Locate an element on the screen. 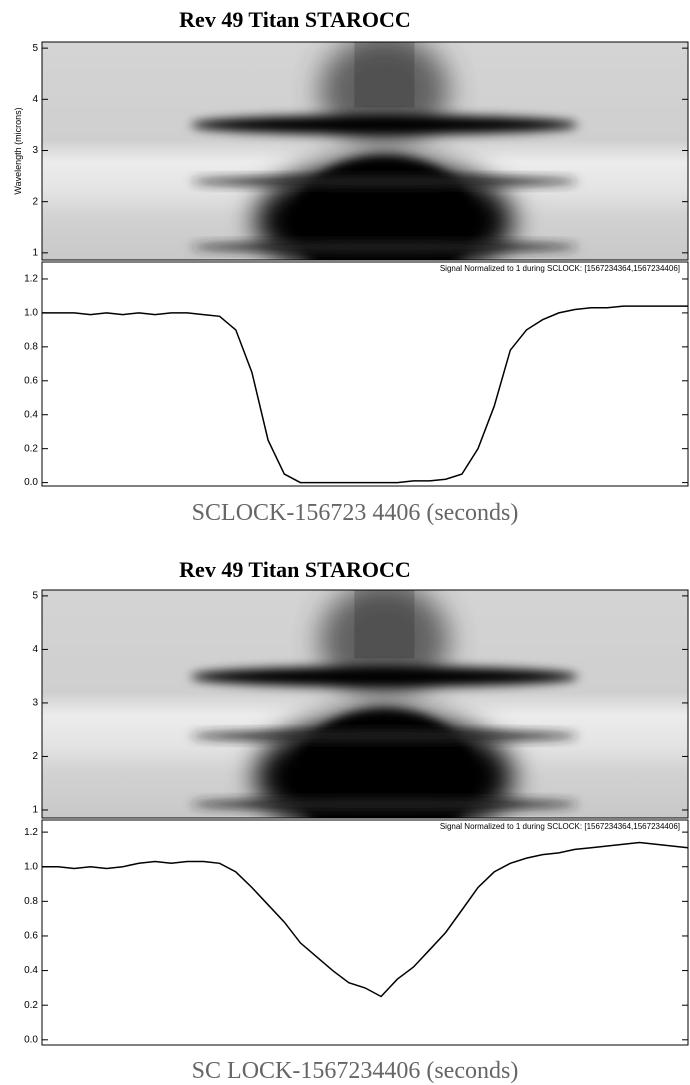  light-curve is located at coordinates (365, 919).